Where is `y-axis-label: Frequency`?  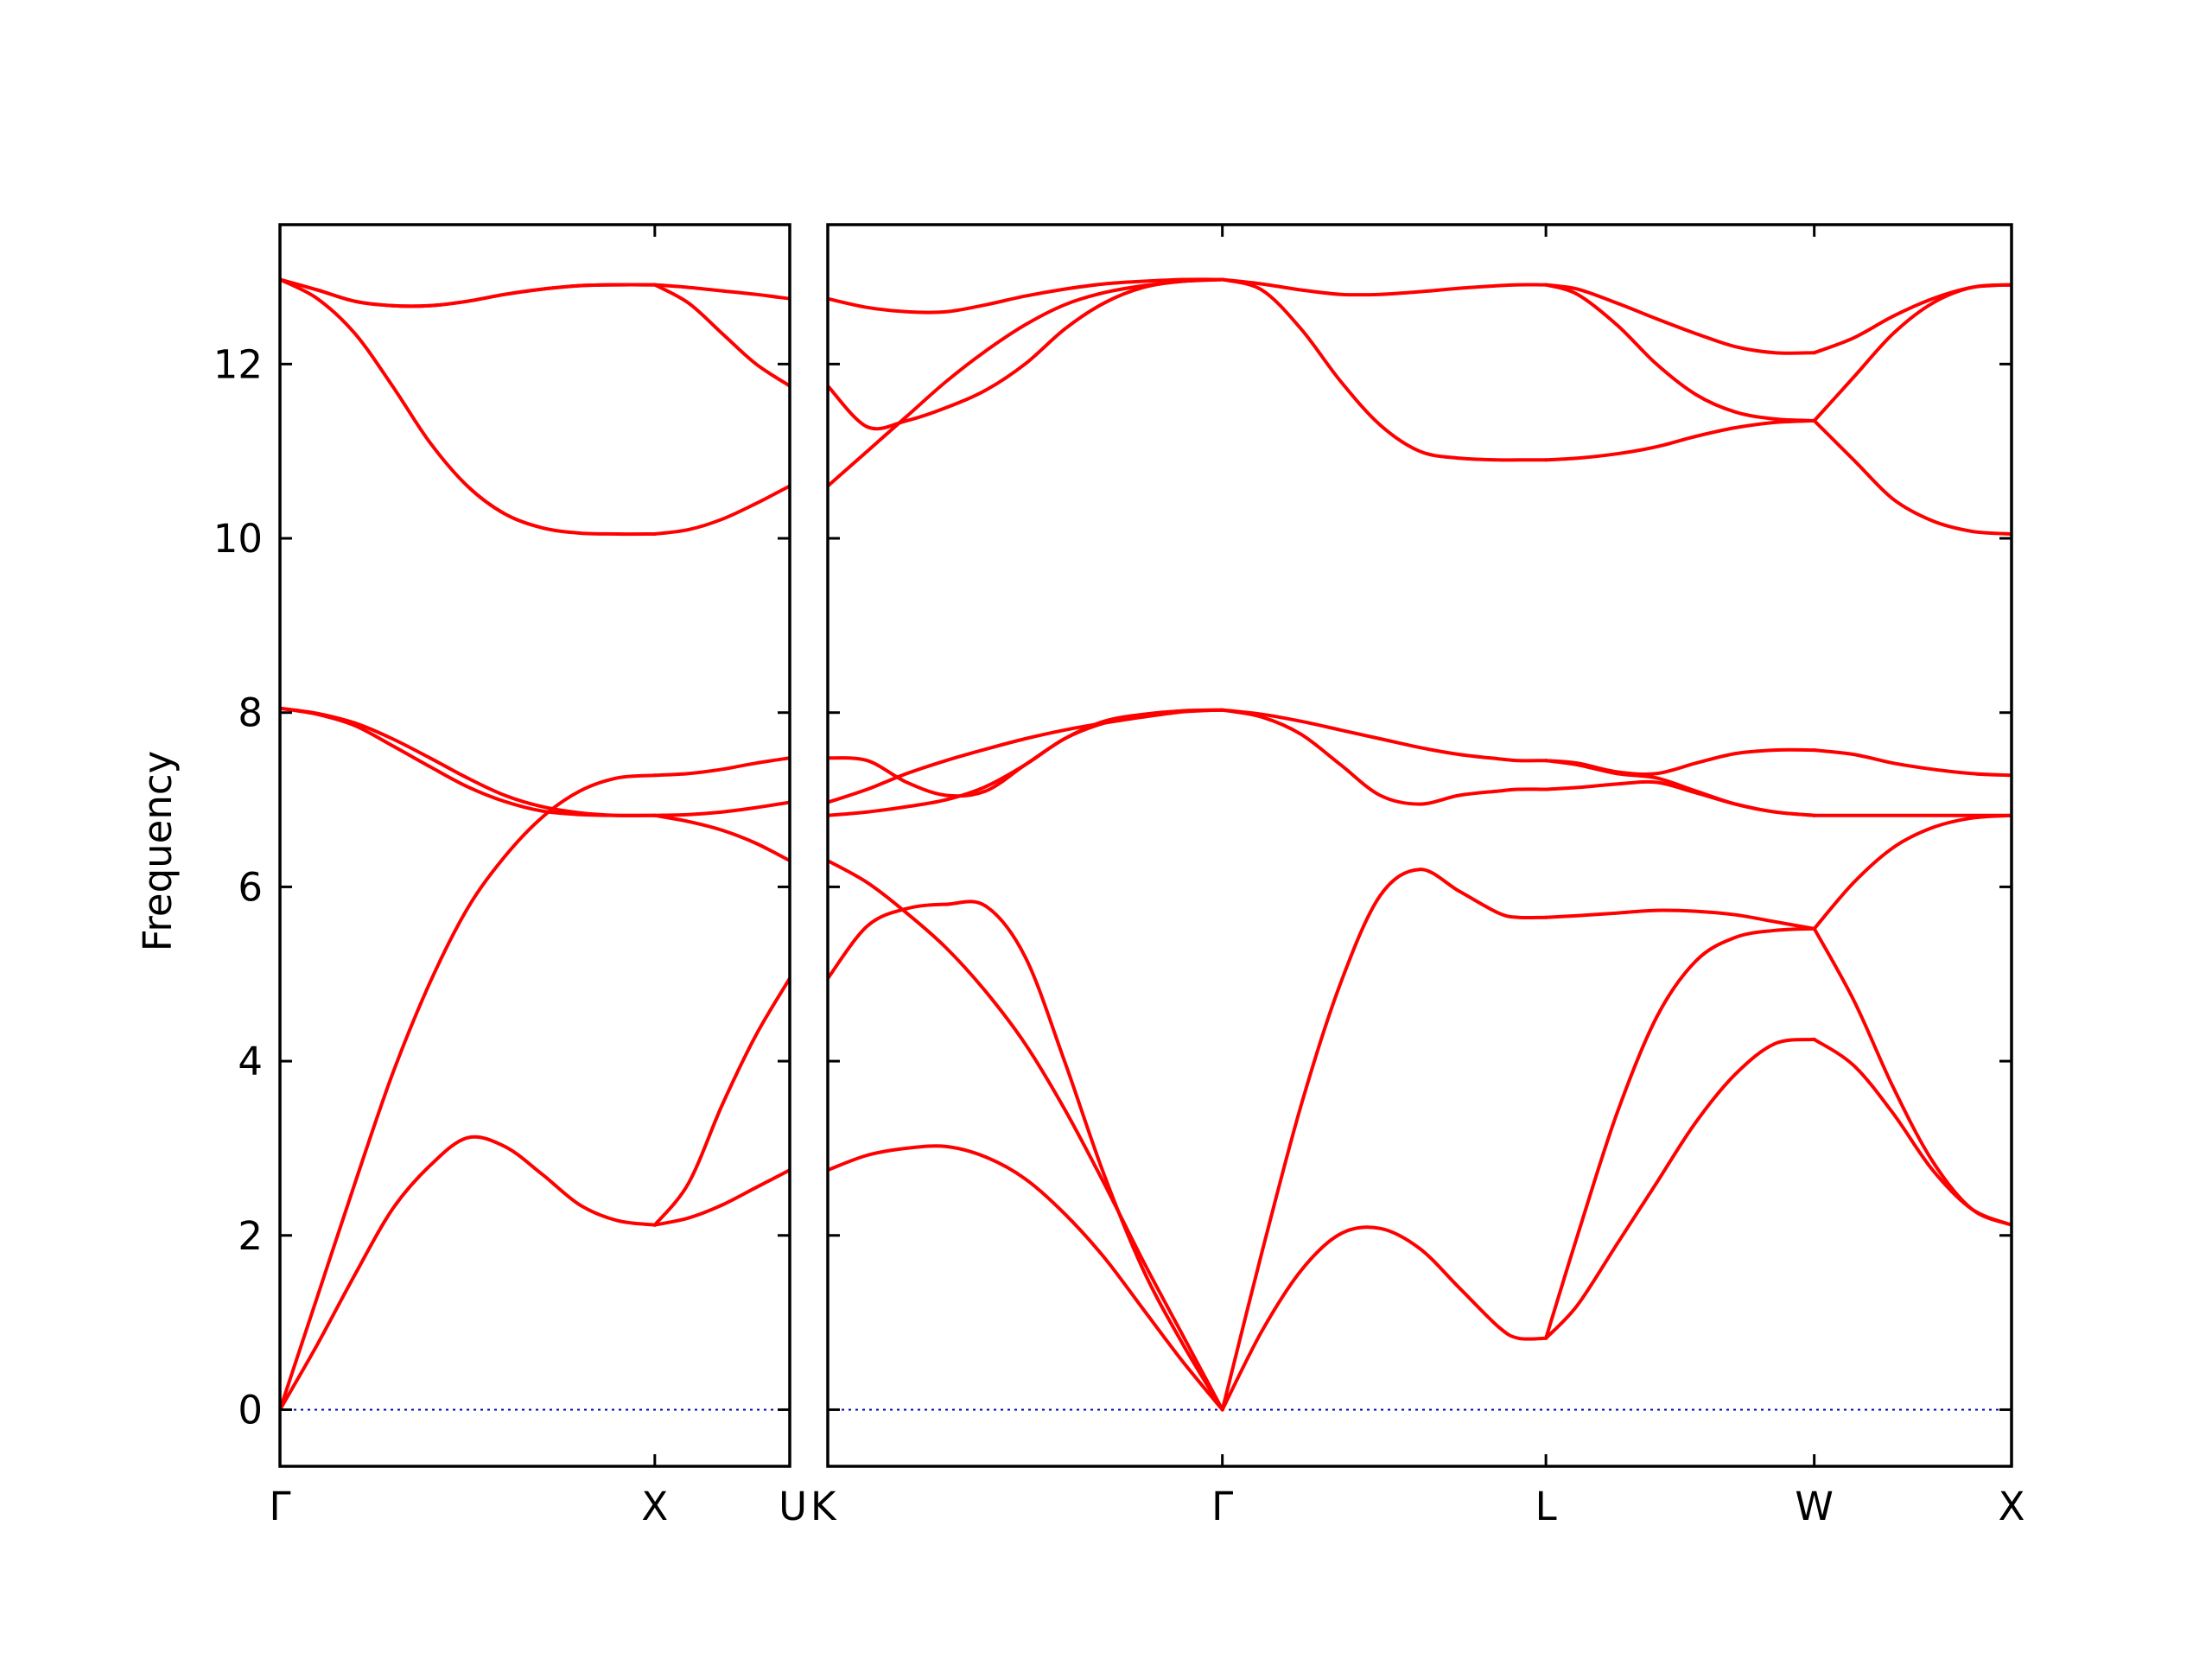
y-axis-label: Frequency is located at coordinates (158, 851).